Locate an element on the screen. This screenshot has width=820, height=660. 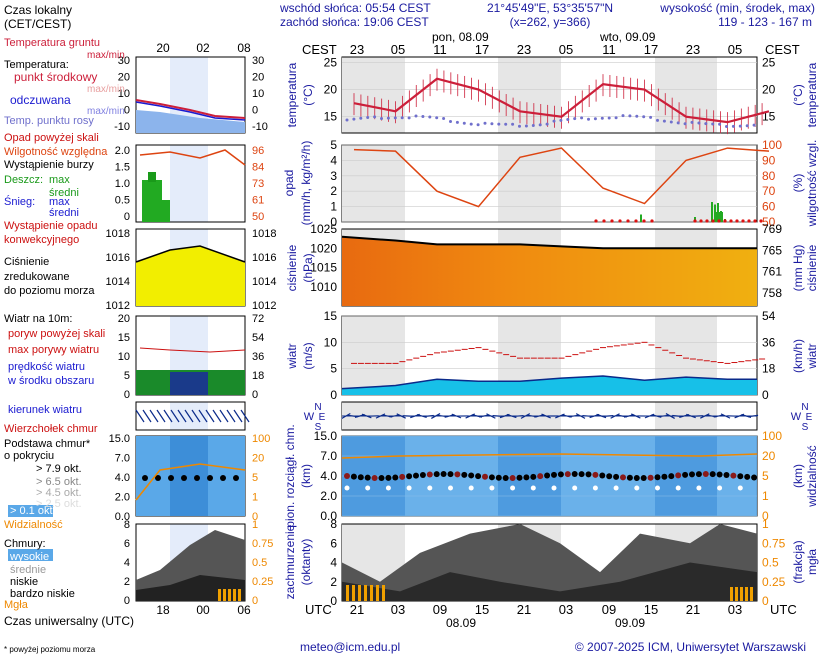
legend-rain-bar is located at coordinates (152, 201).